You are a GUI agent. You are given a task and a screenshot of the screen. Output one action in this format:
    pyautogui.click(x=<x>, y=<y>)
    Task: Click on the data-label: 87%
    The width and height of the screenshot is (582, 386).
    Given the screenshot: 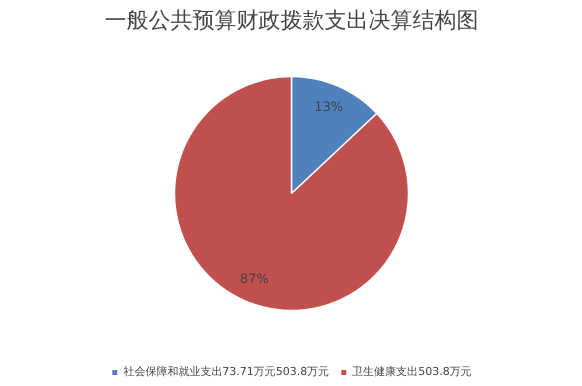 What is the action you would take?
    pyautogui.click(x=254, y=279)
    